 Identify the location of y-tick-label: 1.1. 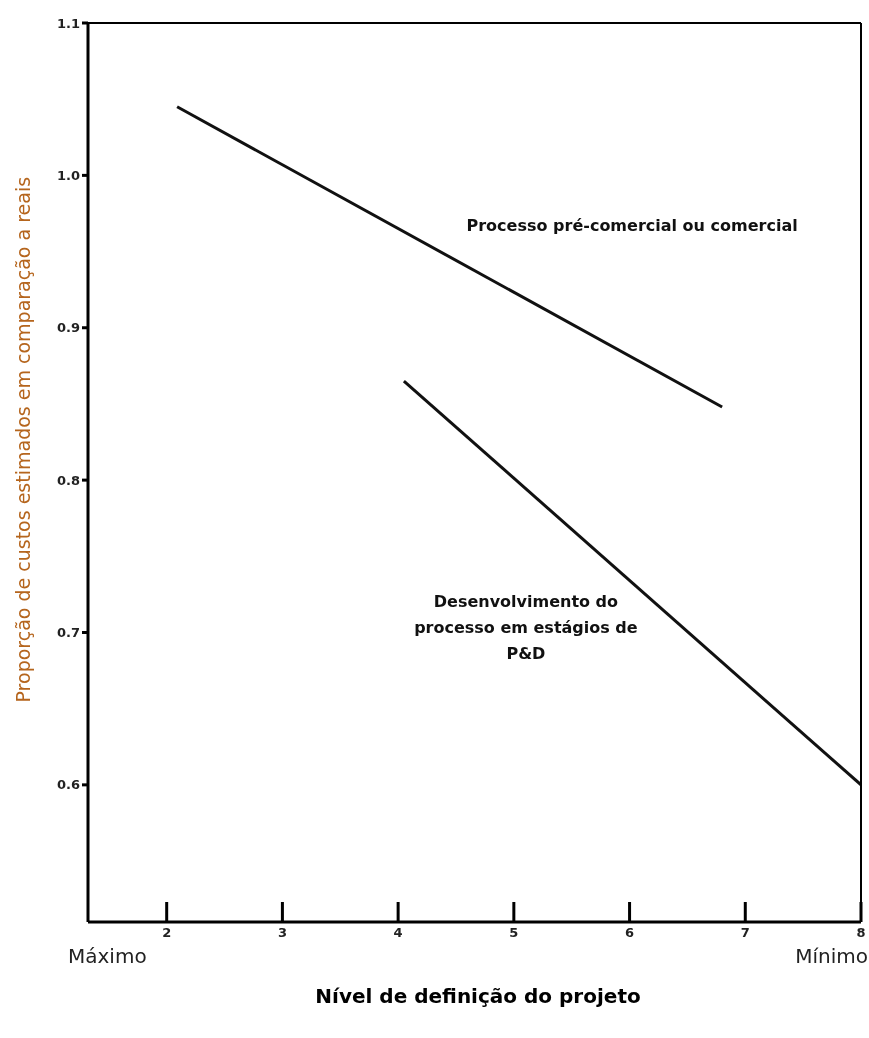
(68, 23).